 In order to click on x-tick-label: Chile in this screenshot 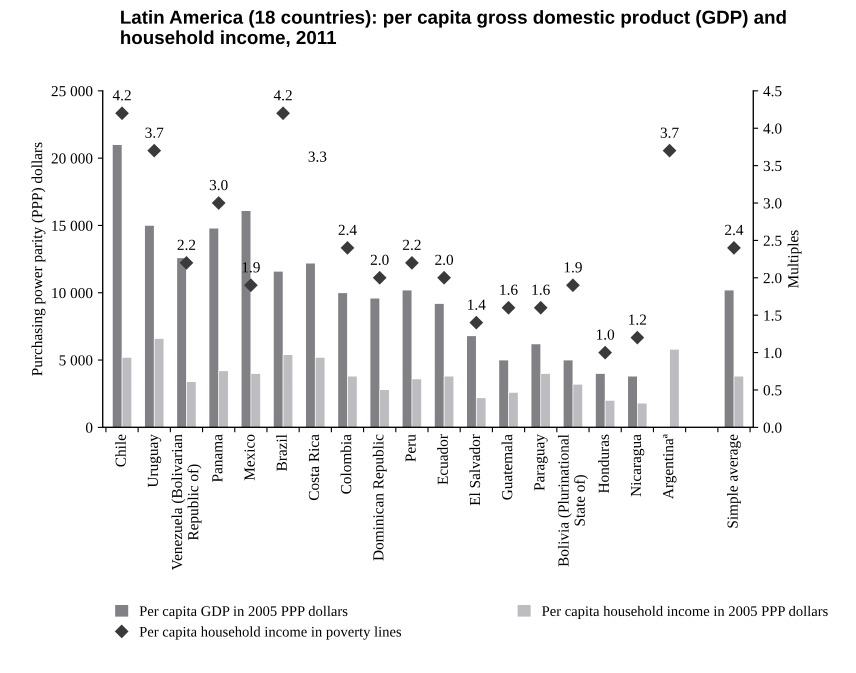, I will do `click(120, 450)`.